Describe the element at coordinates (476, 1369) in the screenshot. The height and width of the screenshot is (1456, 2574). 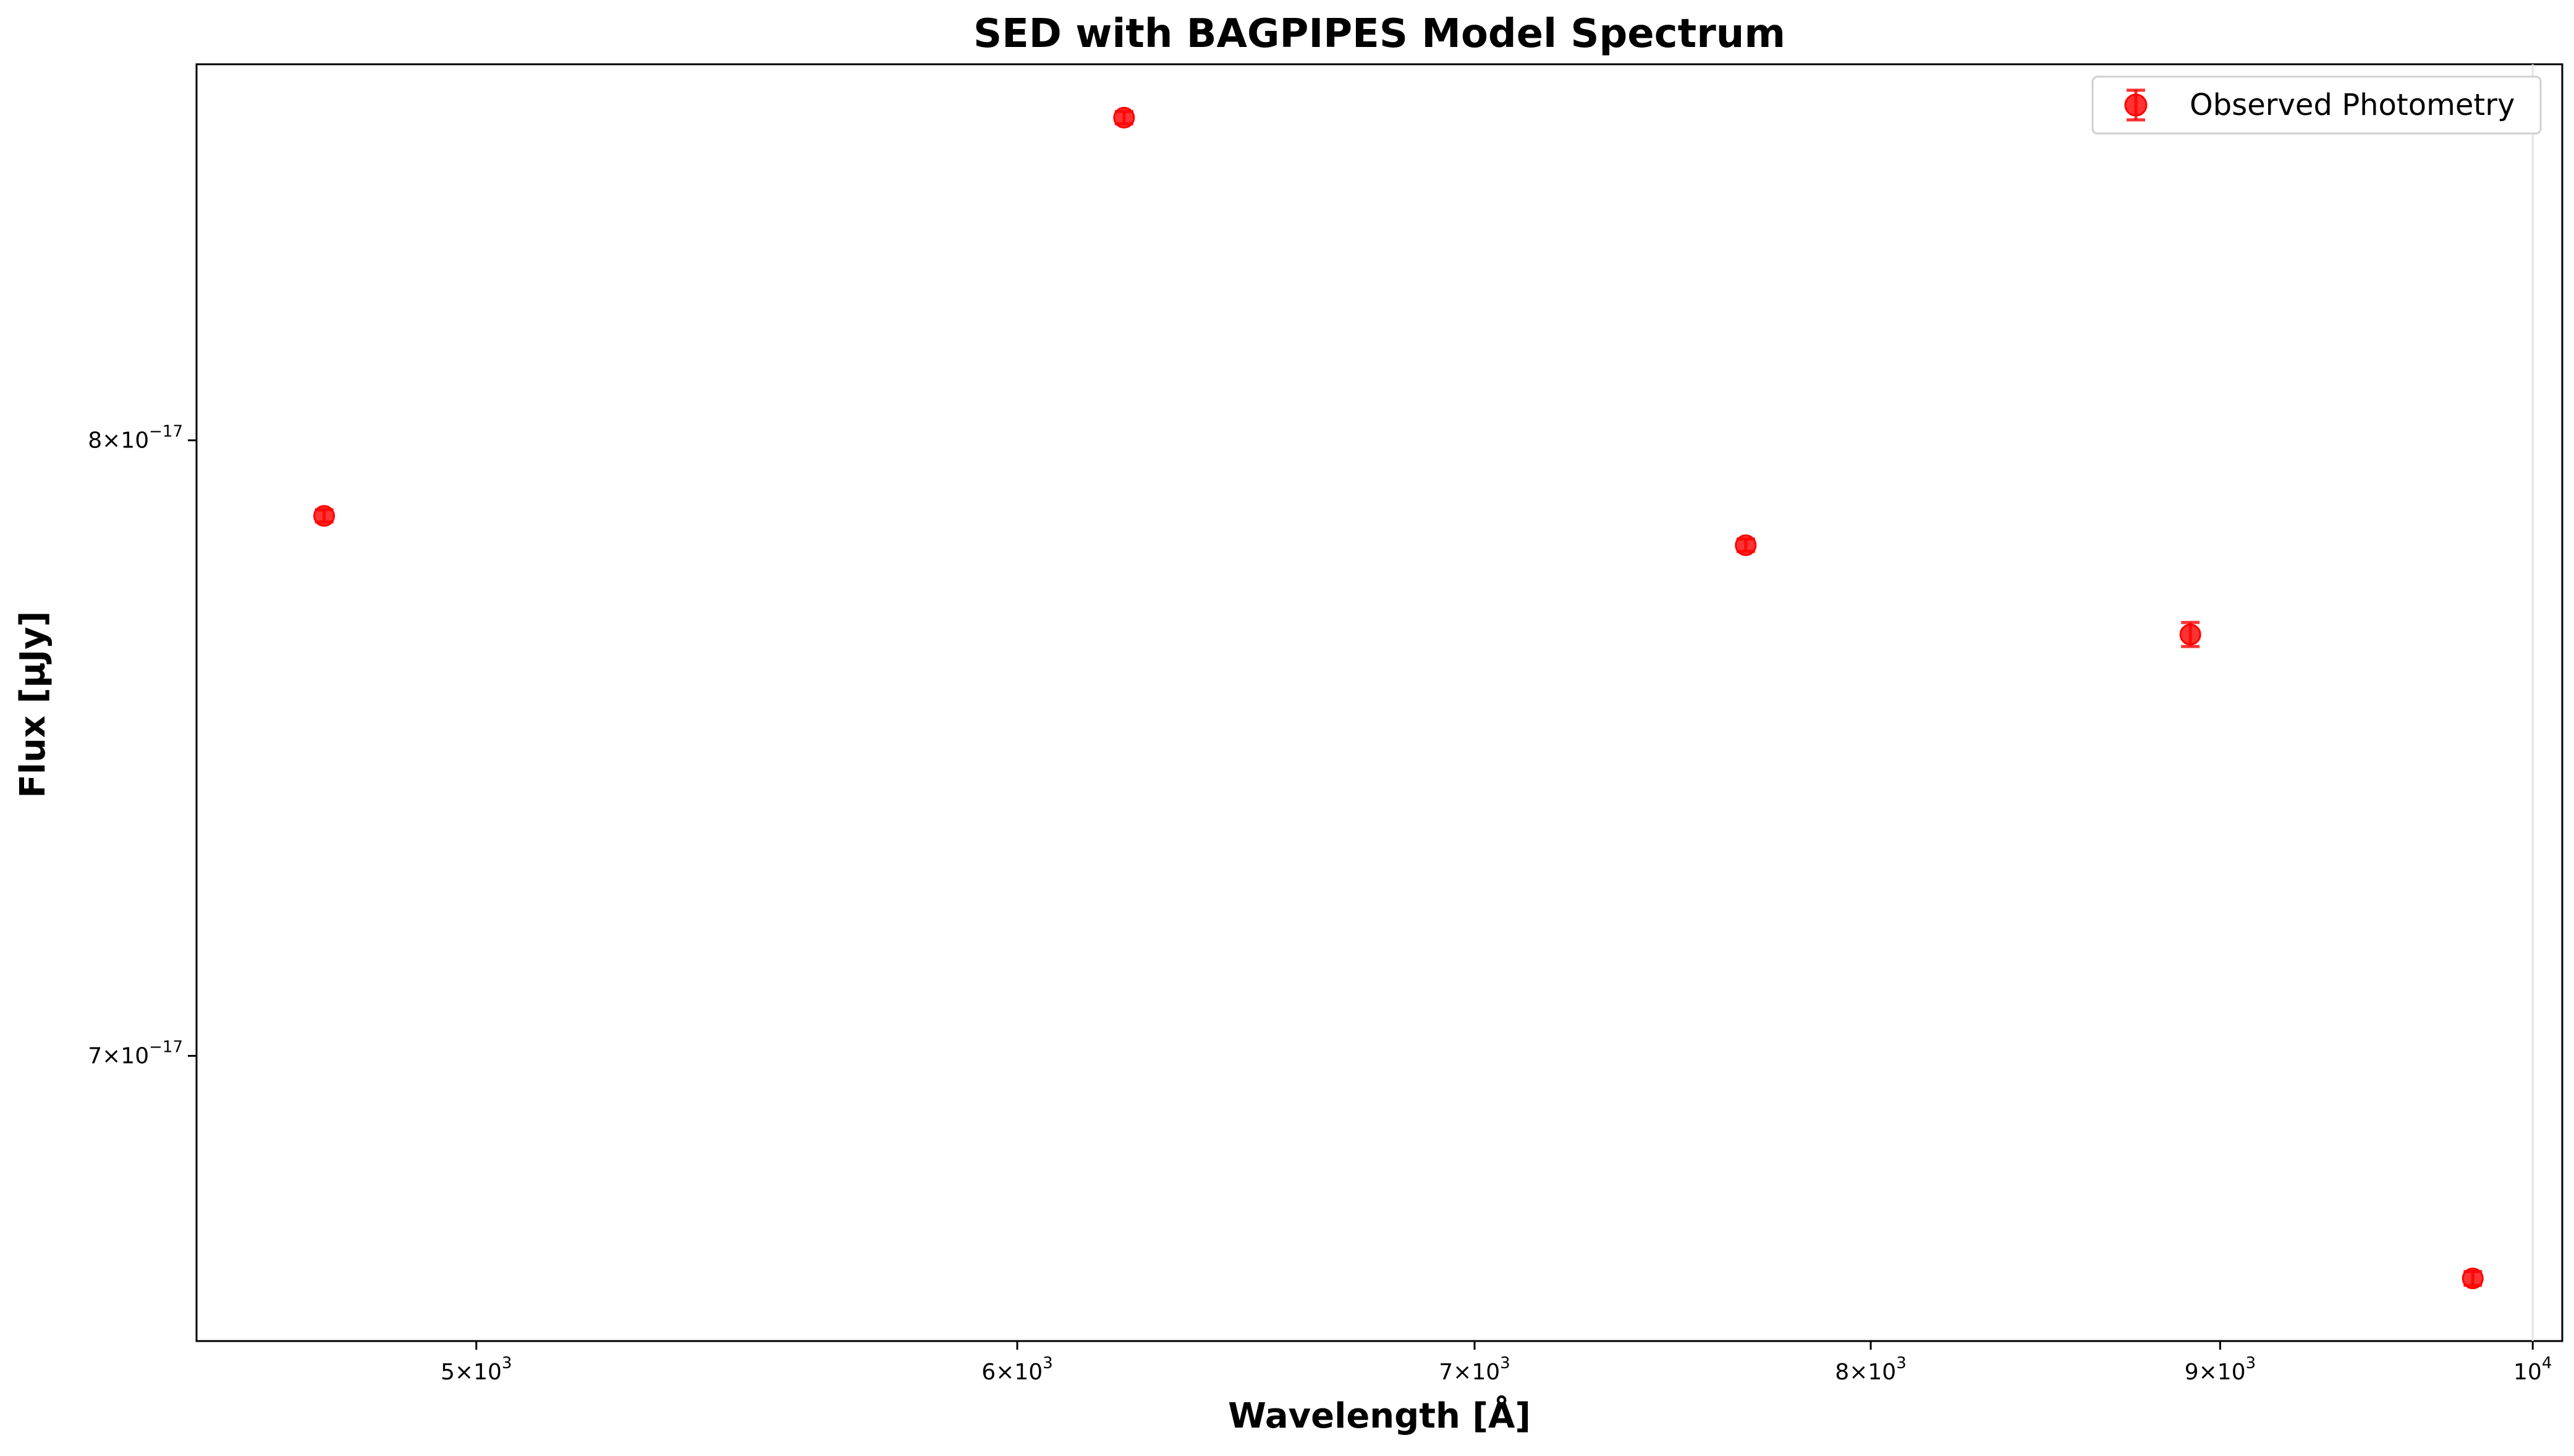
I see `x-tick-label: 5×103` at that location.